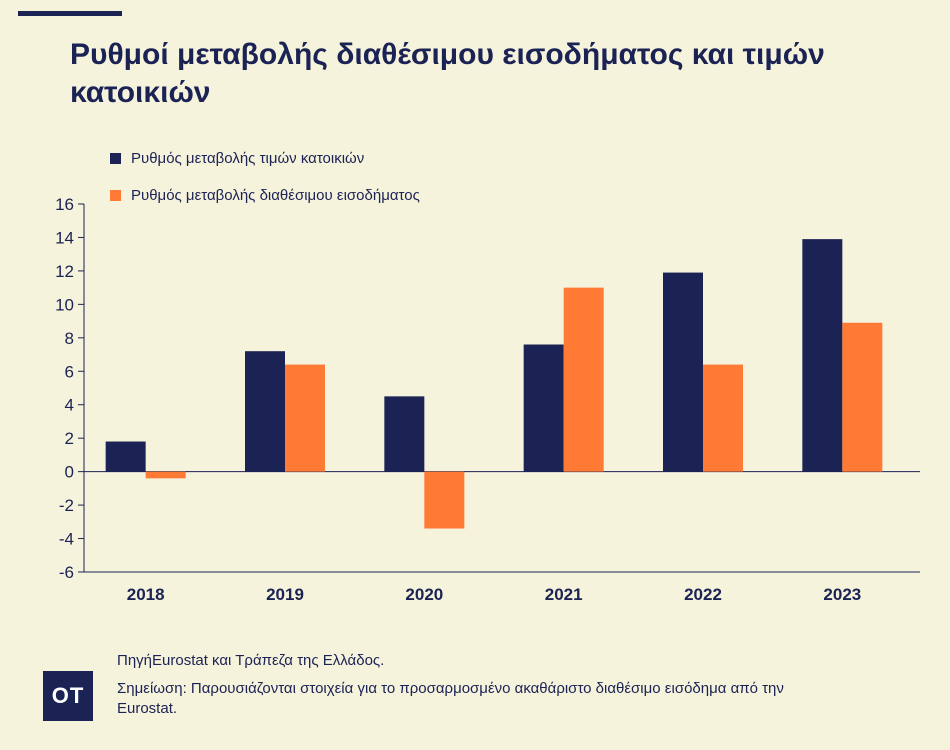  Describe the element at coordinates (69, 371) in the screenshot. I see `y-tick-label: 6` at that location.